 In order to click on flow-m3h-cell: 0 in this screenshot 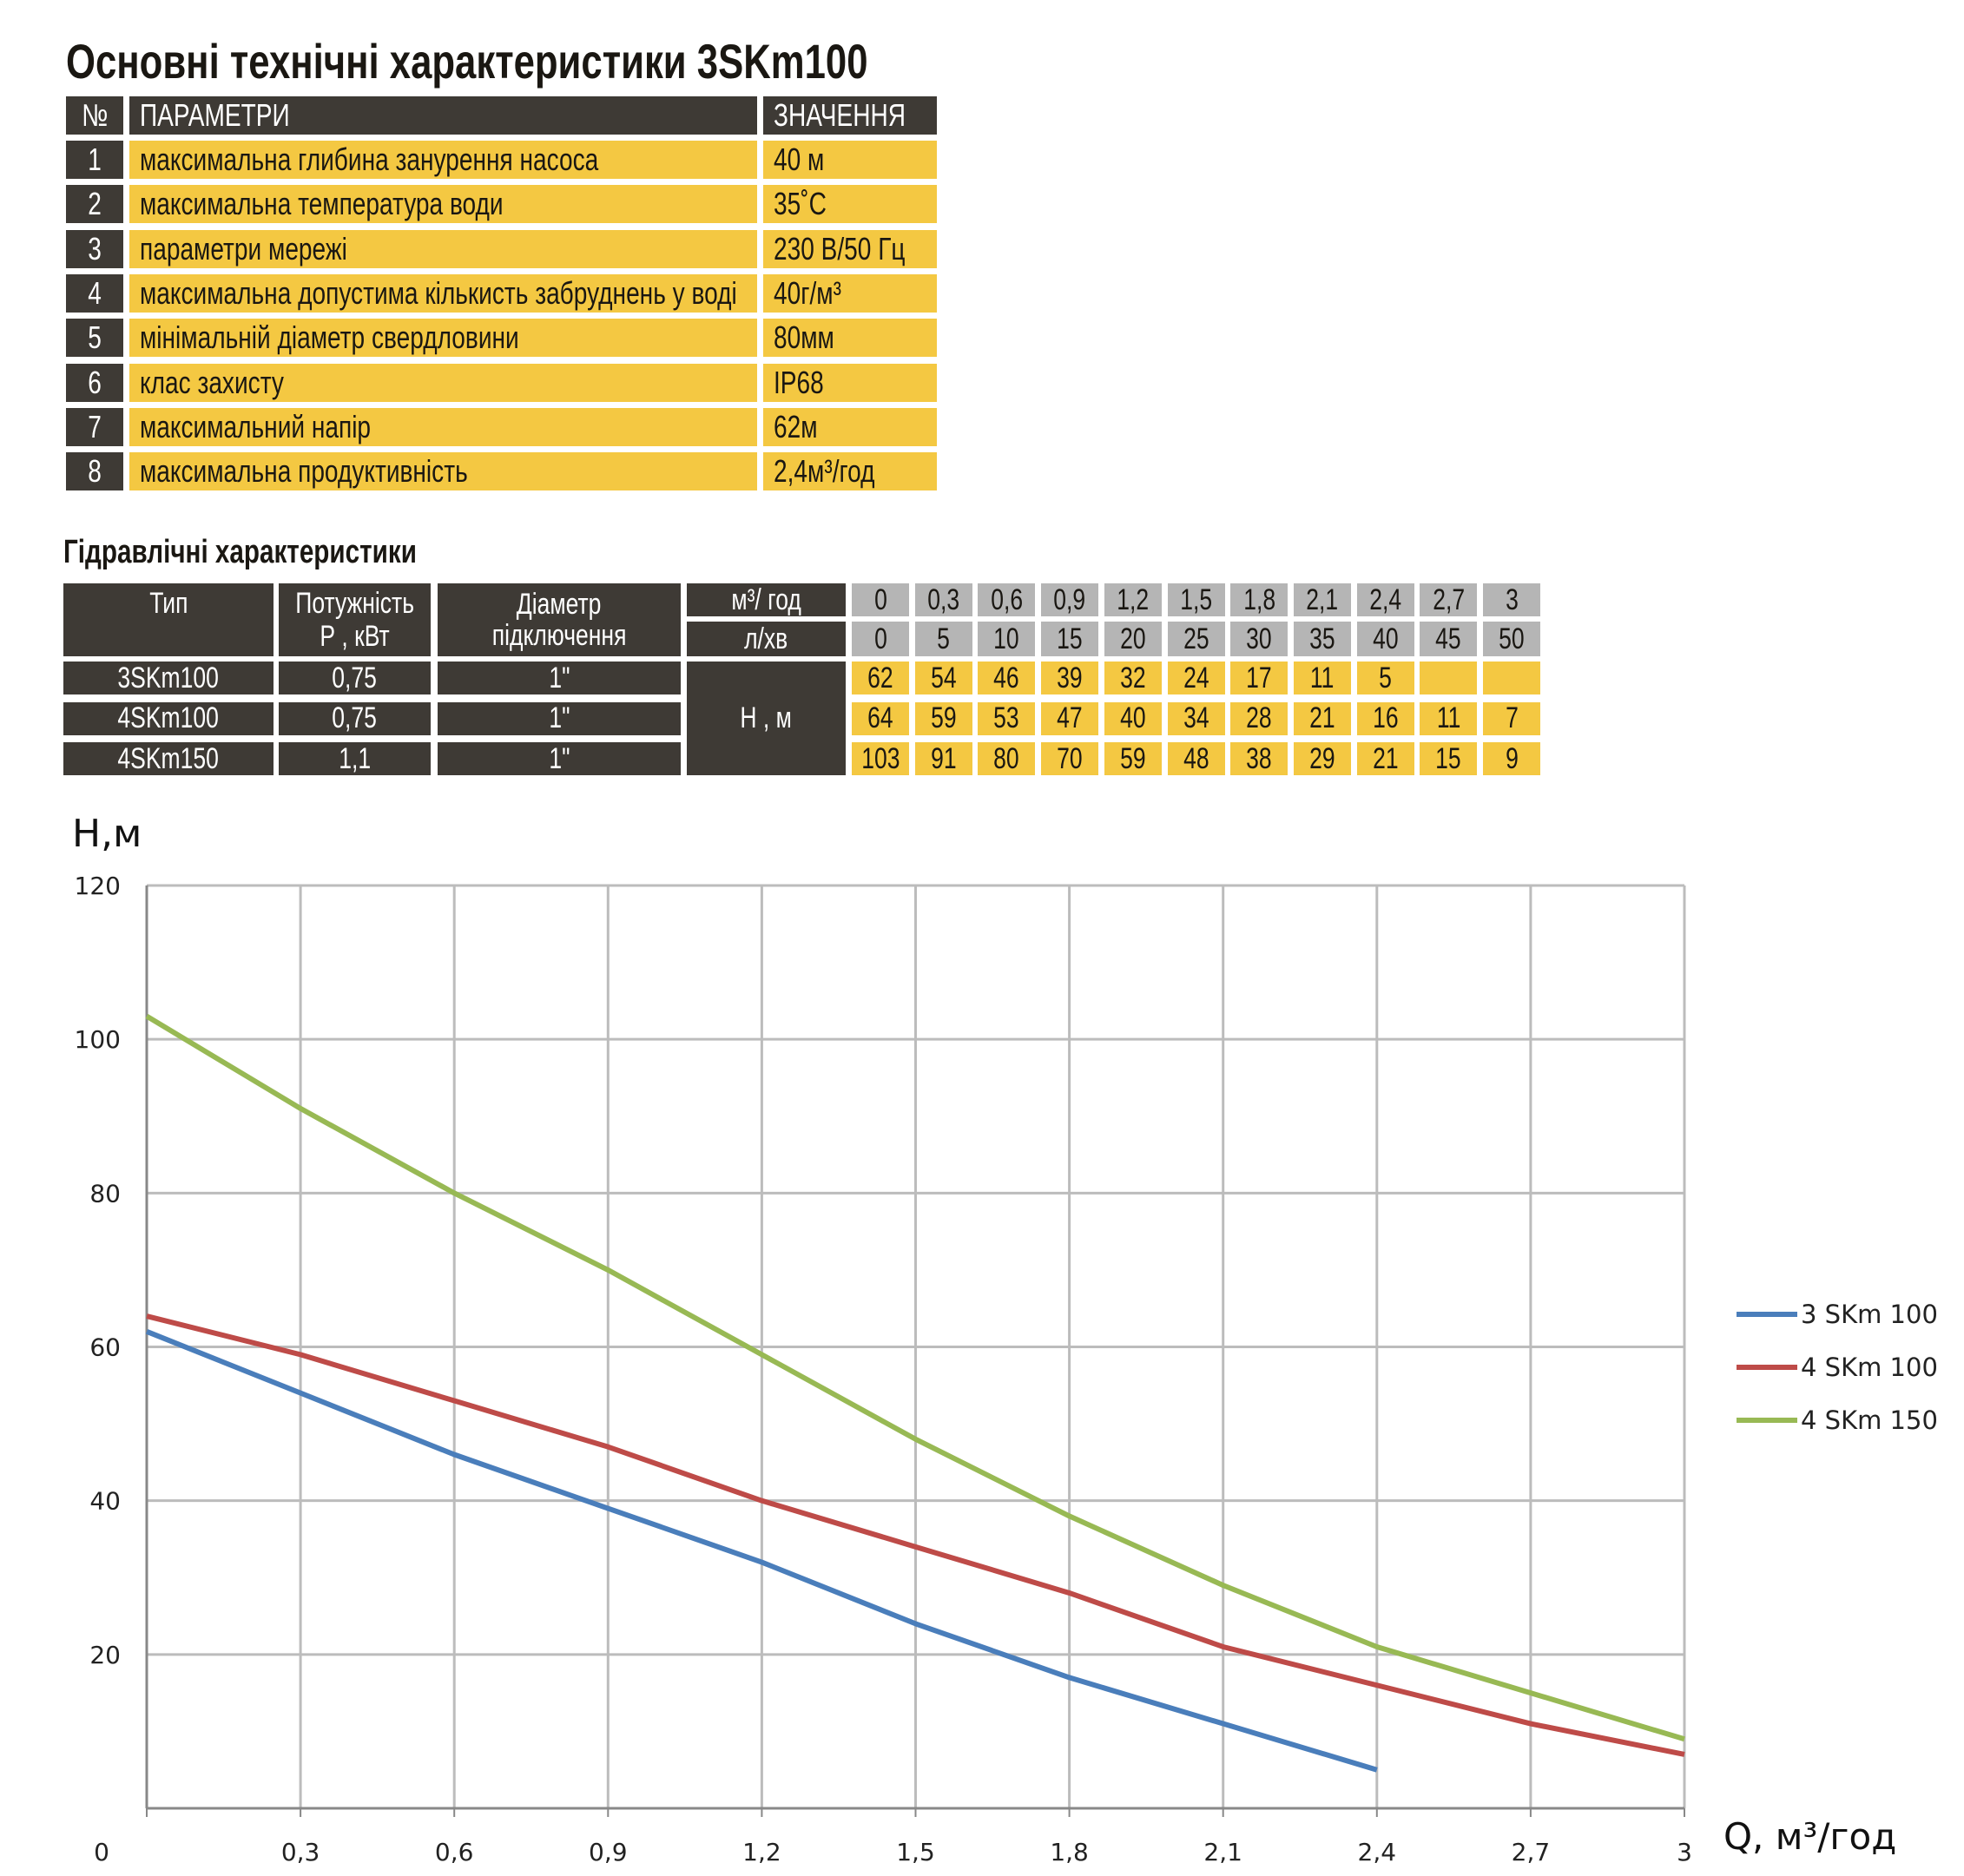, I will do `click(880, 599)`.